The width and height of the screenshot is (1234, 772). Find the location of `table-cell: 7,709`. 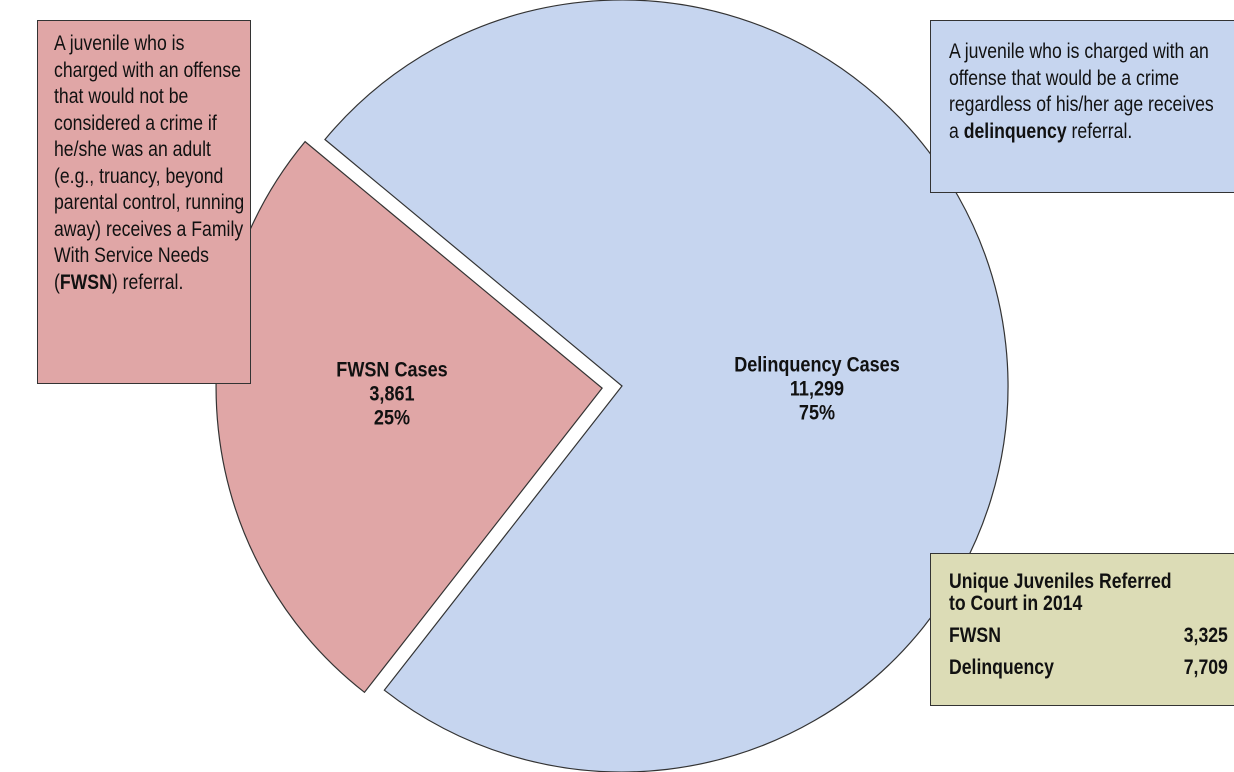

table-cell: 7,709 is located at coordinates (1205, 667).